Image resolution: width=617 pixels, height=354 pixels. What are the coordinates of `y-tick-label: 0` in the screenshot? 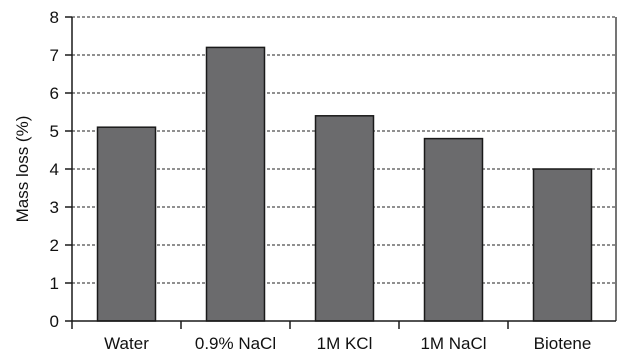 It's located at (54, 321).